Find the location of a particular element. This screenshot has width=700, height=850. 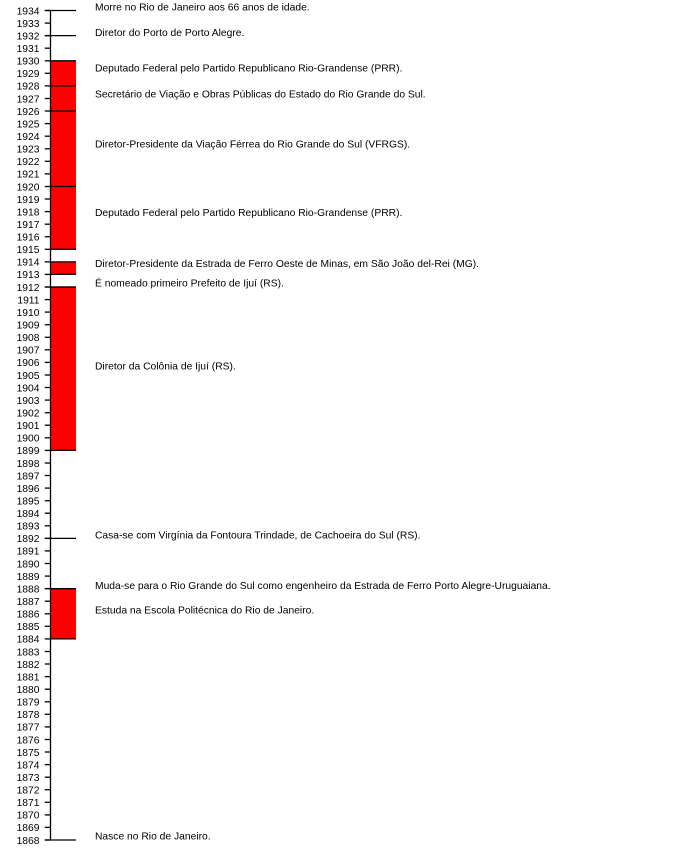

svg-text: 1891 is located at coordinates (28, 552).